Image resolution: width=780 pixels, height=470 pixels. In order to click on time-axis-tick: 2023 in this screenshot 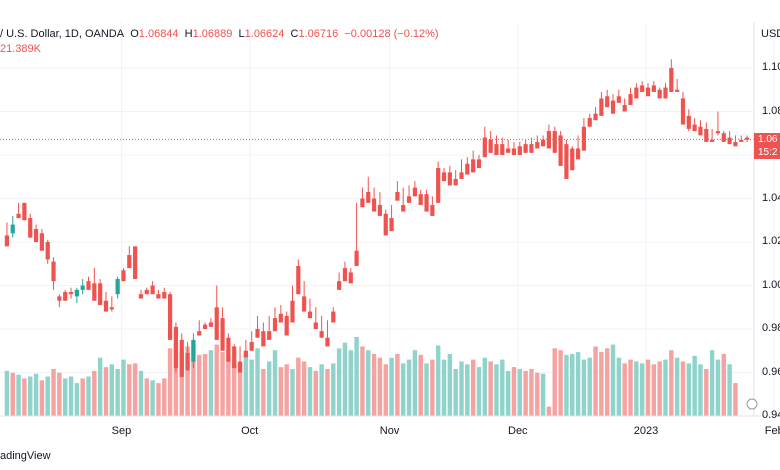, I will do `click(646, 431)`.